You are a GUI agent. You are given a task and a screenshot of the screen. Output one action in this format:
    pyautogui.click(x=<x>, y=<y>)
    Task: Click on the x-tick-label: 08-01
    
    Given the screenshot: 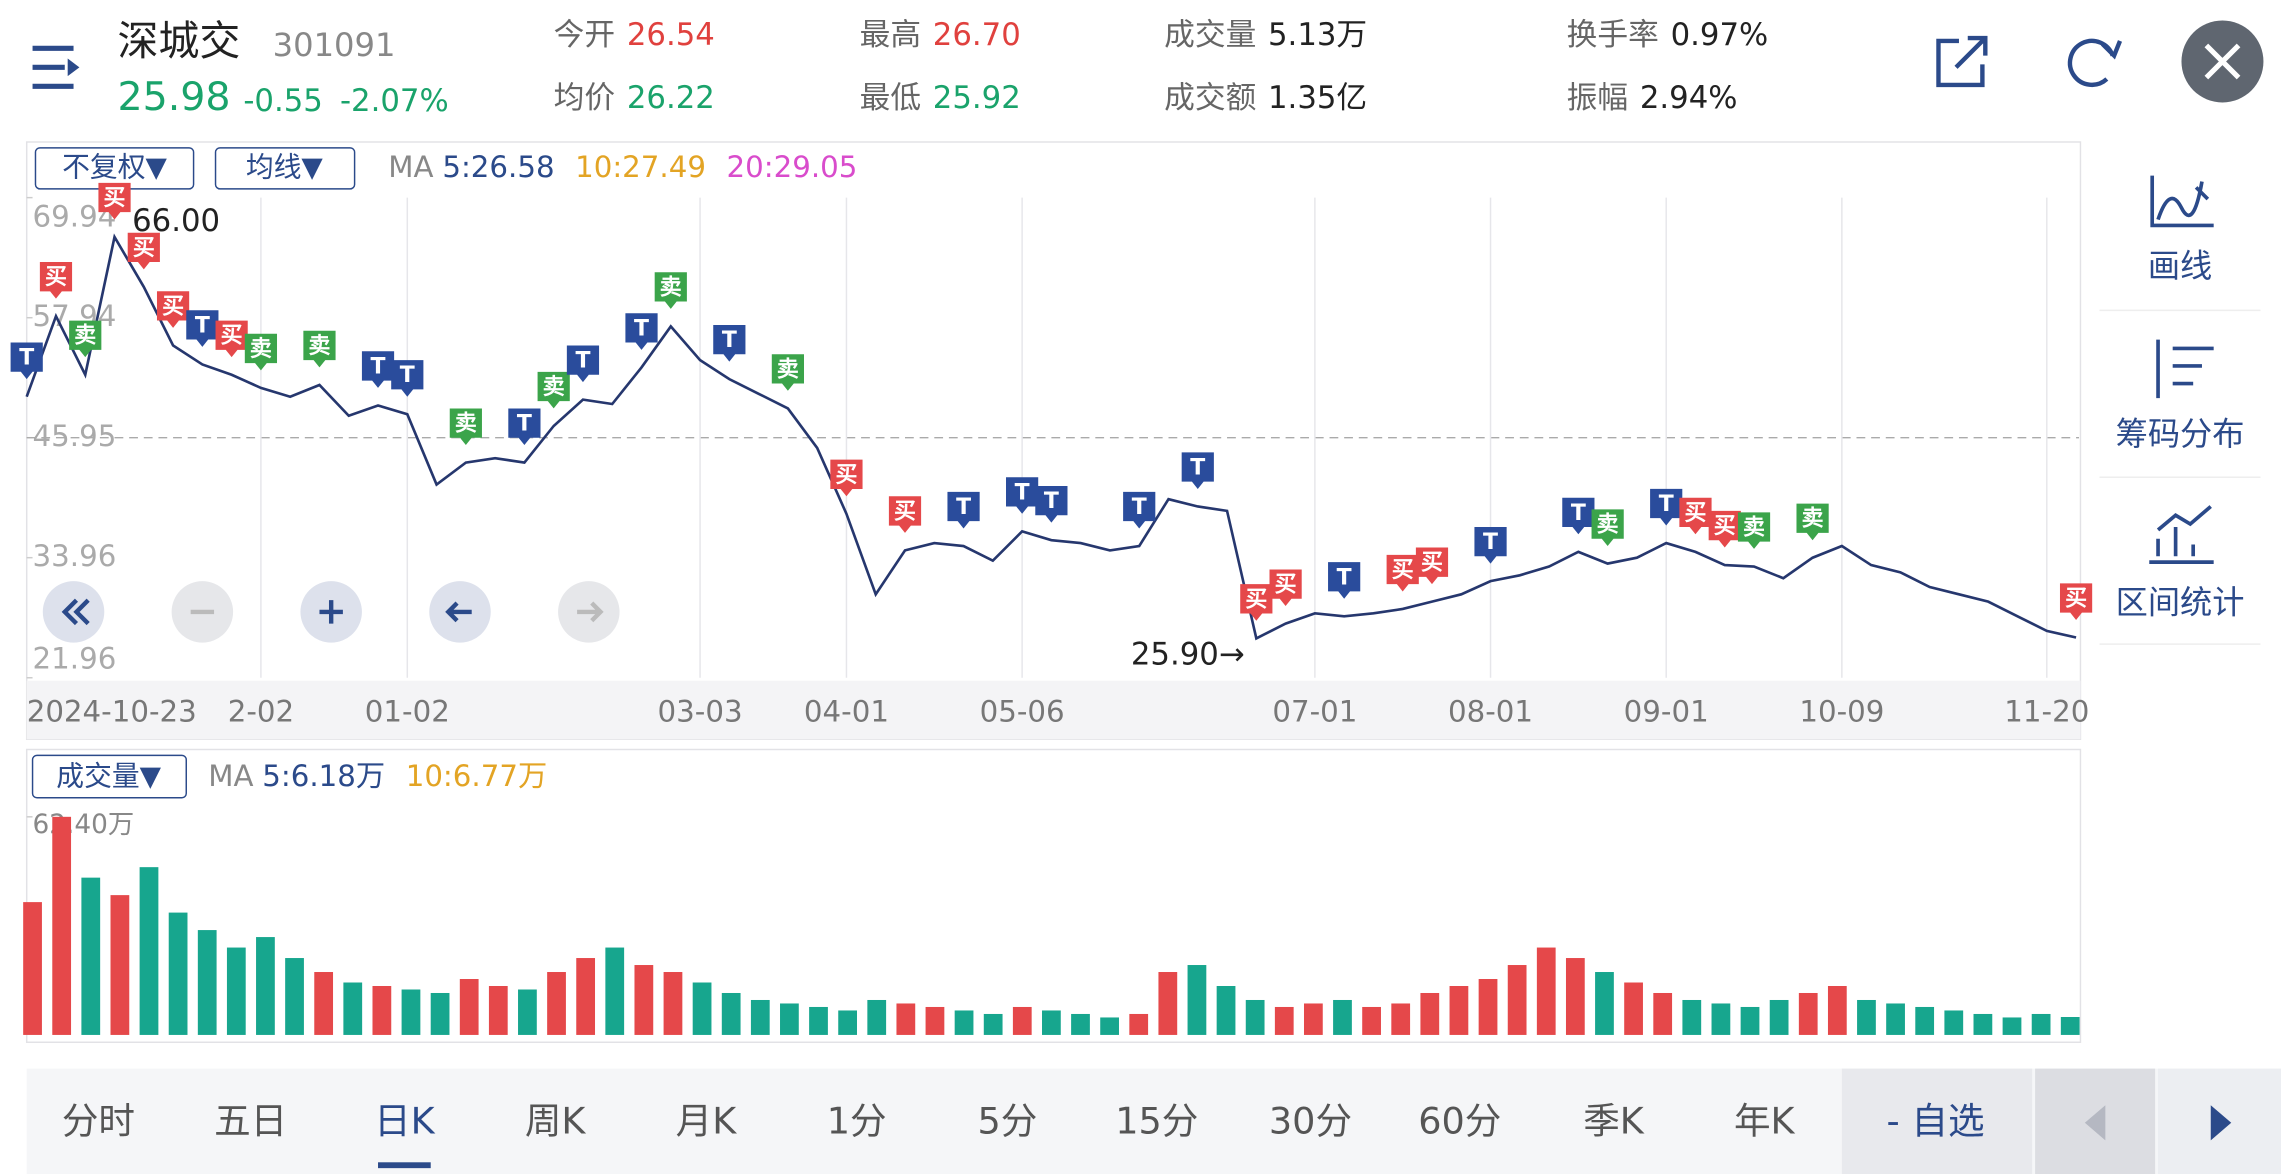 What is the action you would take?
    pyautogui.click(x=1490, y=711)
    